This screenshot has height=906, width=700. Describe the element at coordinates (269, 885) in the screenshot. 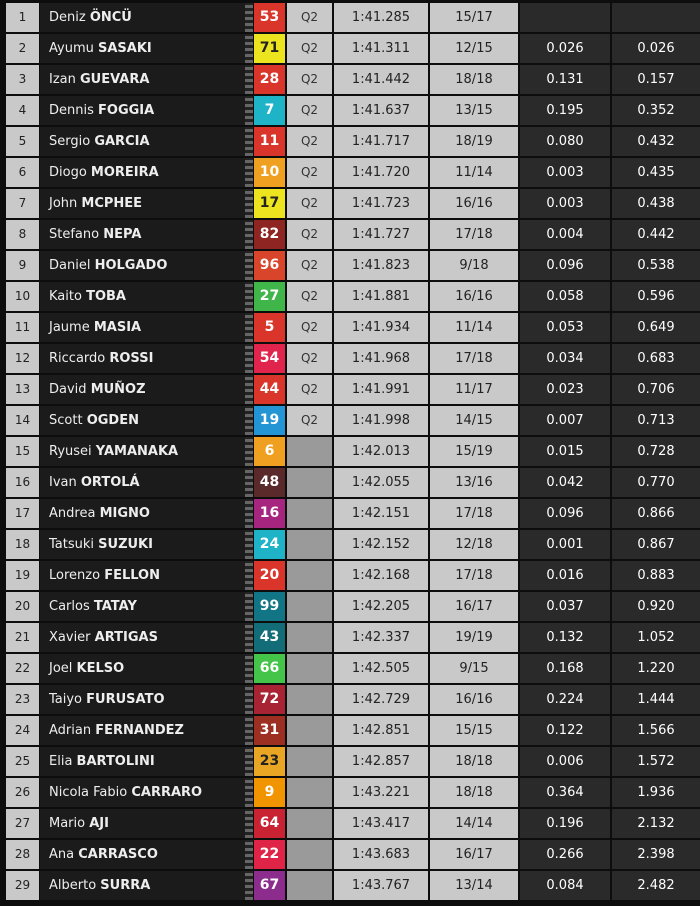

I see `rider-number: 67` at that location.